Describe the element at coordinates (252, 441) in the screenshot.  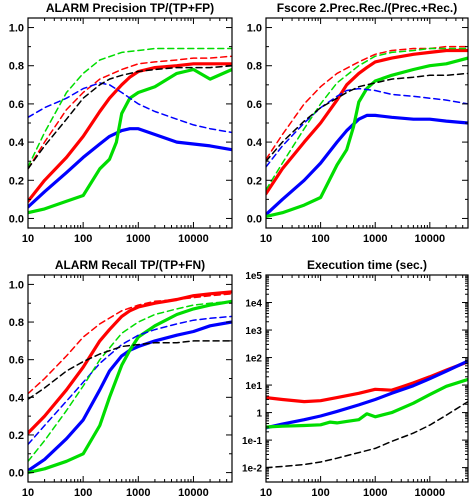
I see `y-tick-label: 1e-1` at that location.